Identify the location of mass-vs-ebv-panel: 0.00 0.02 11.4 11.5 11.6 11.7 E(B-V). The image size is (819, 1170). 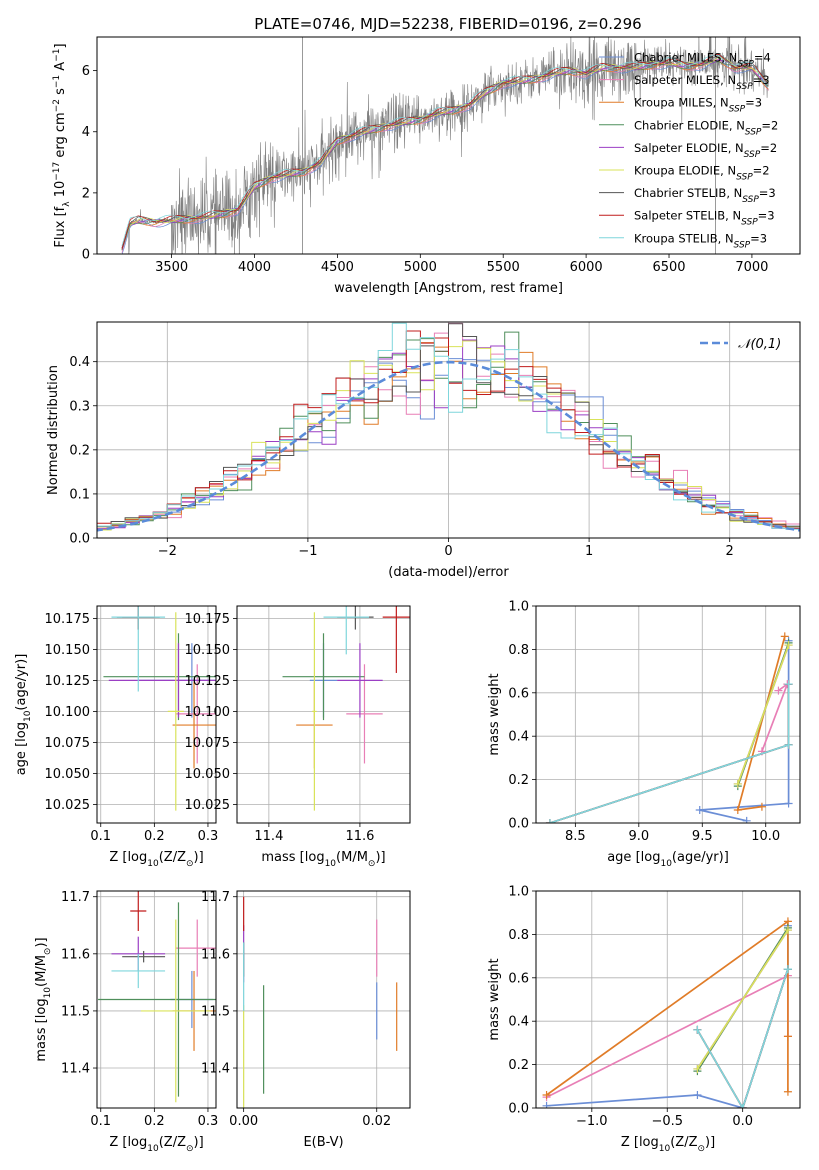
(306, 1020).